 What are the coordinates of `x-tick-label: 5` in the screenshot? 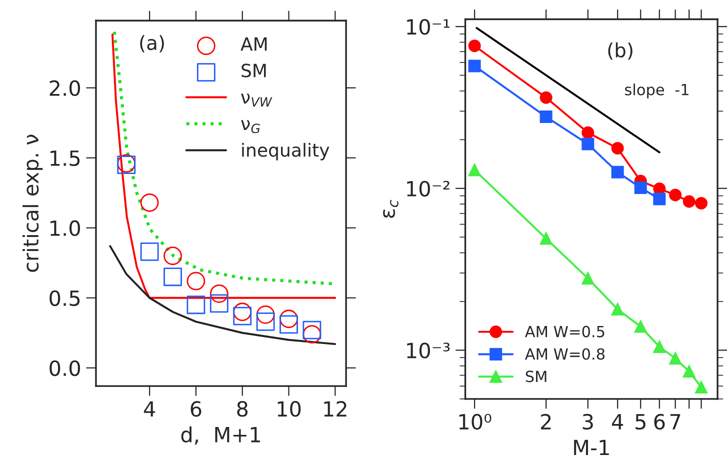 It's located at (641, 422).